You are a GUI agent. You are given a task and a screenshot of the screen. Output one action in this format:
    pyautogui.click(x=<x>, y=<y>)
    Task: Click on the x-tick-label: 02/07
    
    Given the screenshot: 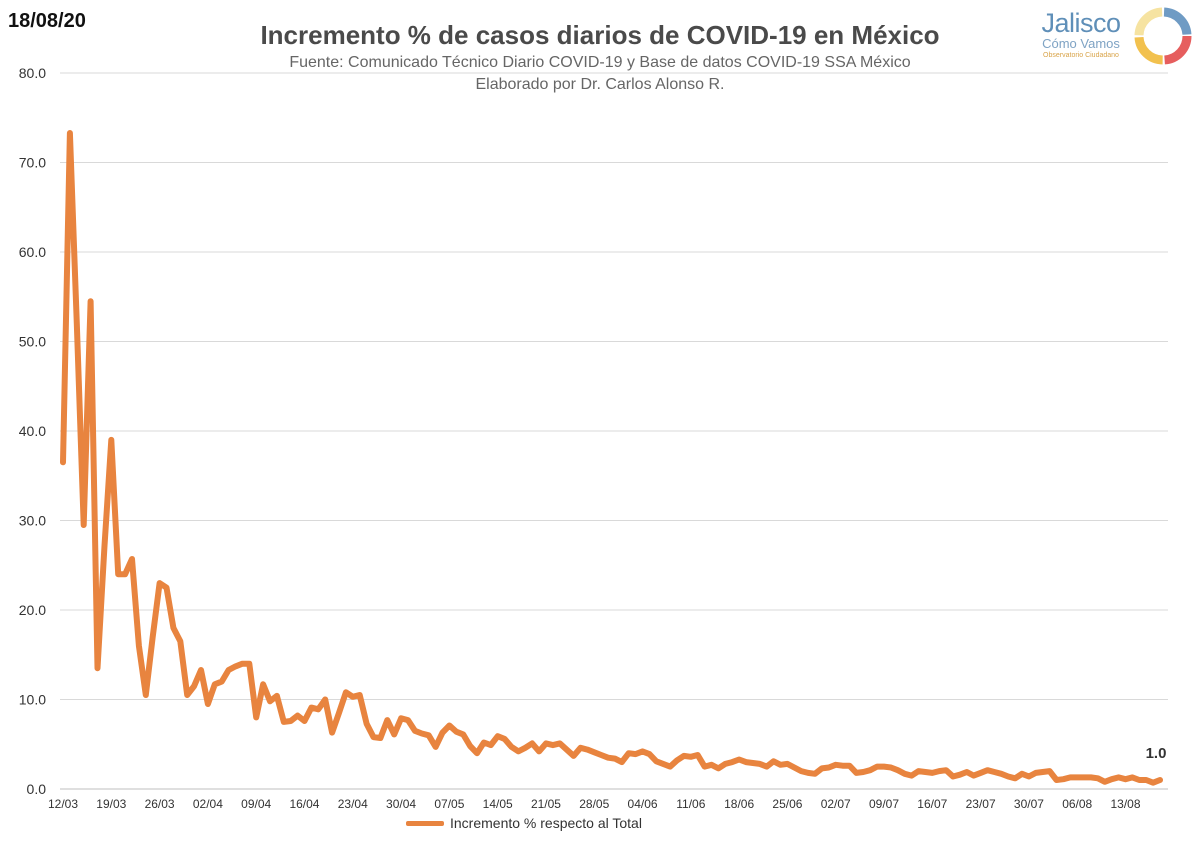 What is the action you would take?
    pyautogui.click(x=836, y=804)
    